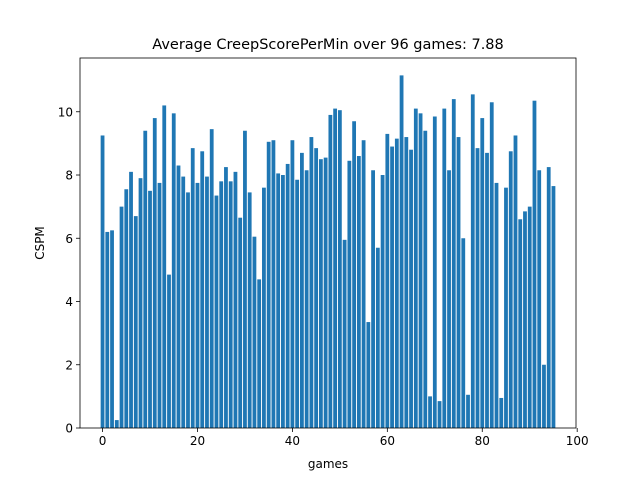 This screenshot has width=640, height=480. I want to click on y-tick-label: 2, so click(69, 365).